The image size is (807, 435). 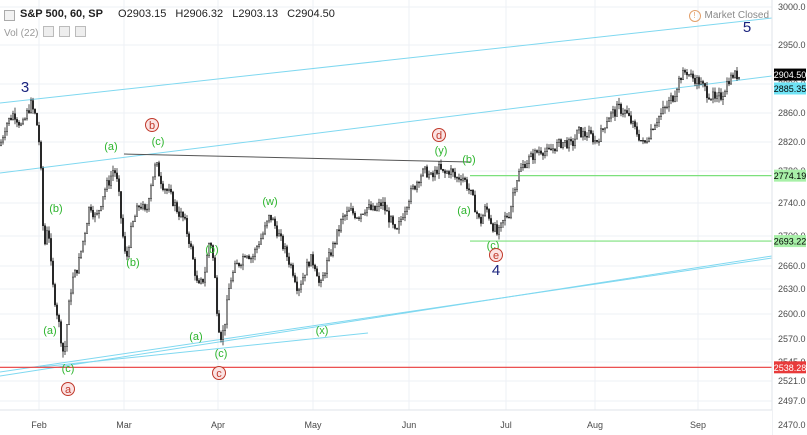 What do you see at coordinates (694, 16) in the screenshot?
I see `clock-icon: !` at bounding box center [694, 16].